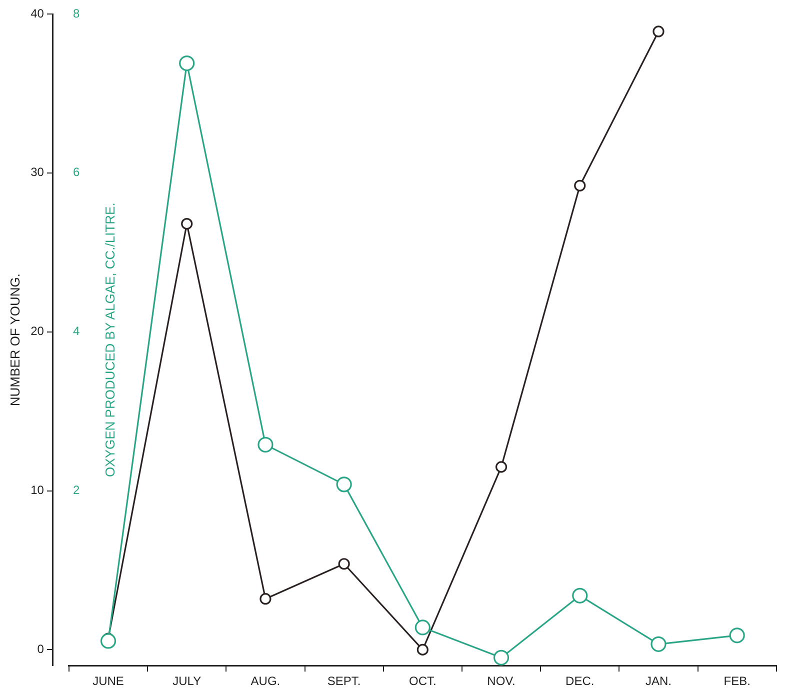 This screenshot has height=696, width=785. What do you see at coordinates (422, 681) in the screenshot?
I see `x-tick-label: OCT.` at bounding box center [422, 681].